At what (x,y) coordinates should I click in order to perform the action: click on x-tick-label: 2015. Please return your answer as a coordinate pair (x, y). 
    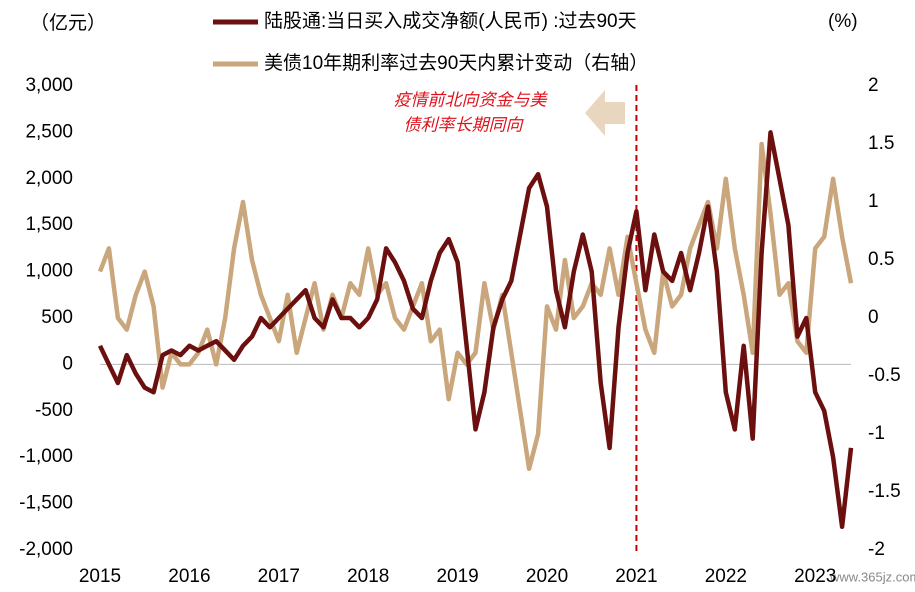
    Looking at the image, I should click on (100, 576).